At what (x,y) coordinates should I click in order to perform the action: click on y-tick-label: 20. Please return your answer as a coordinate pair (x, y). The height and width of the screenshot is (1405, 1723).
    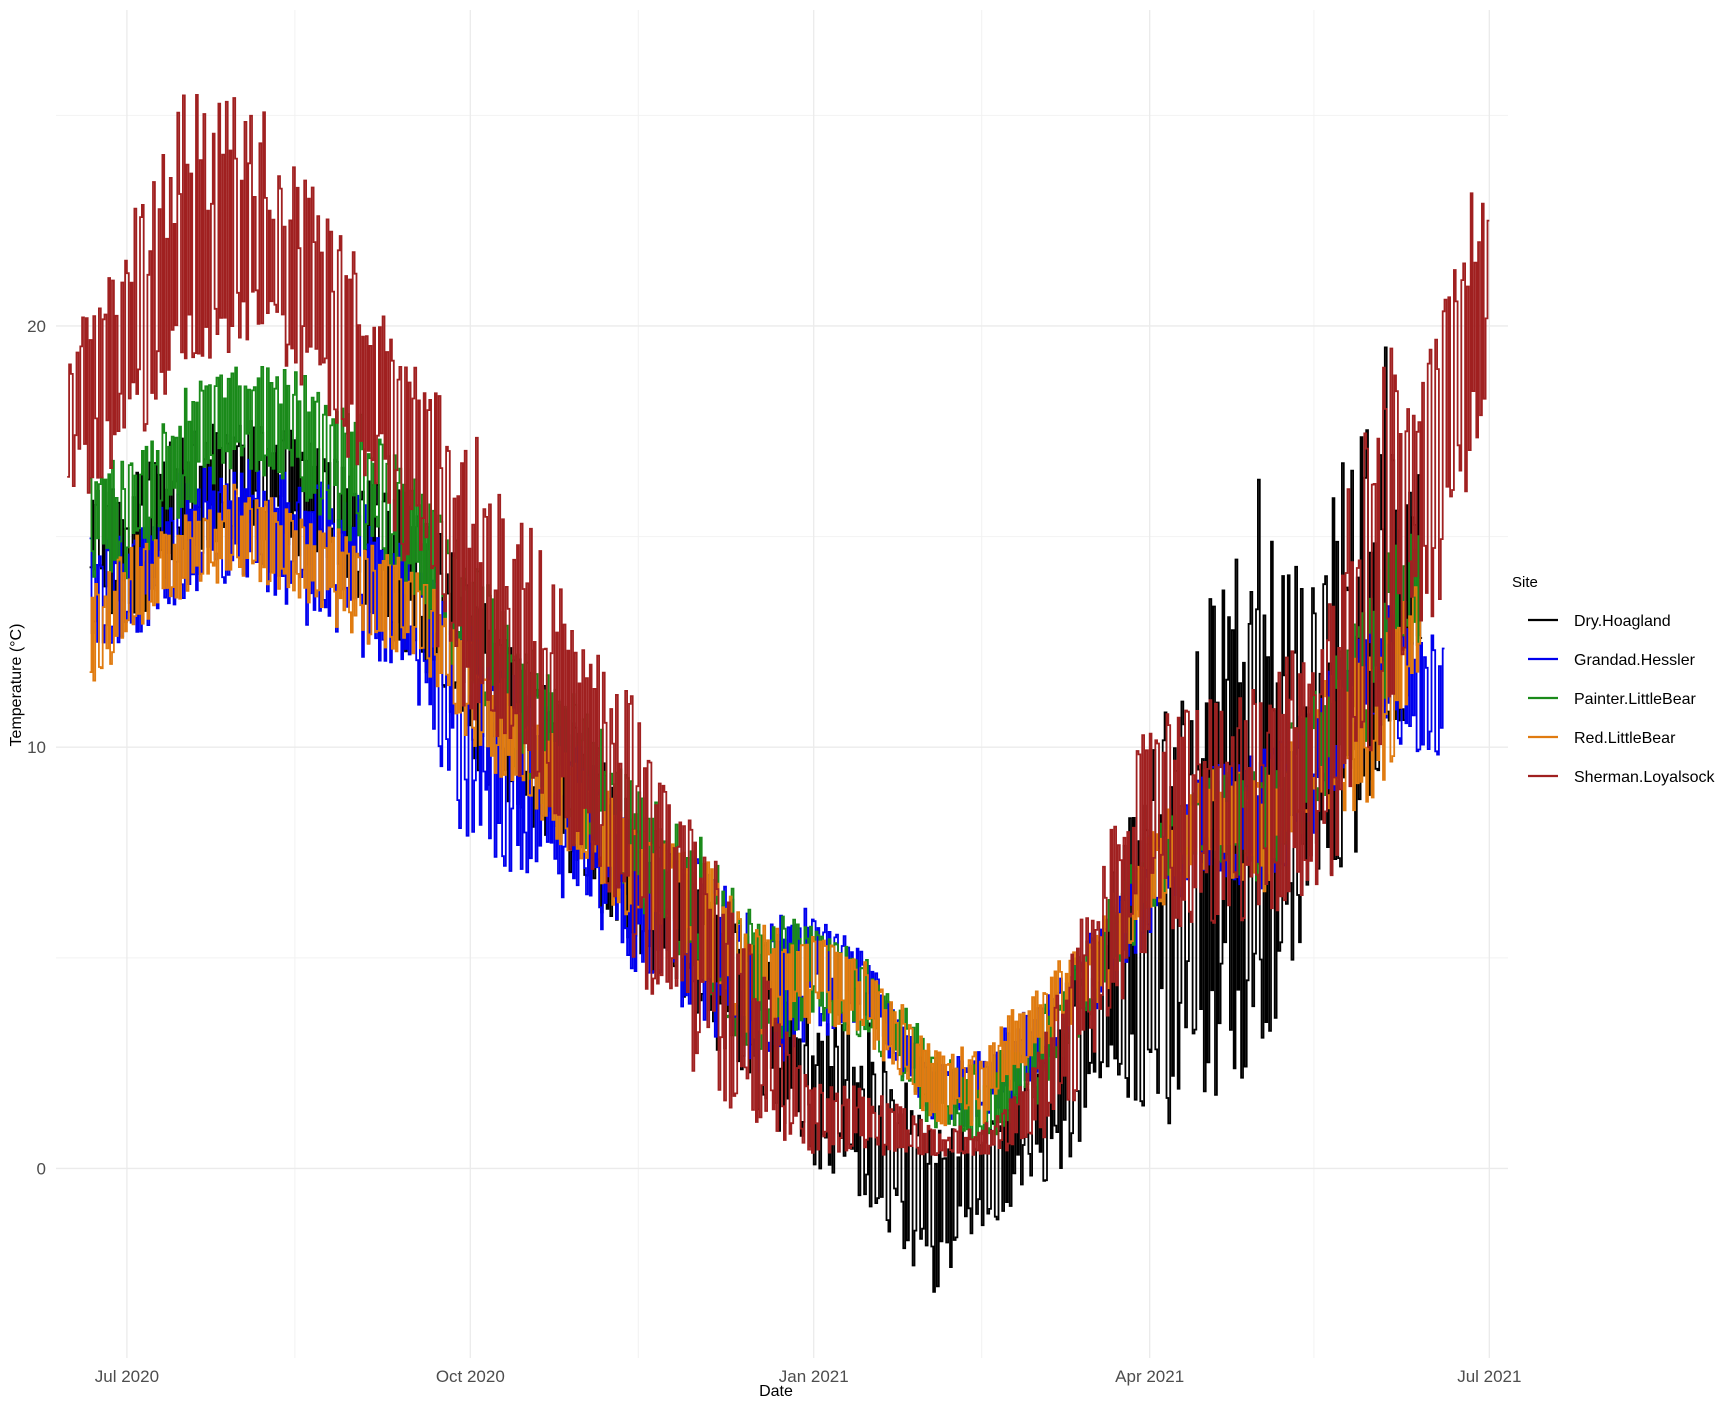
    Looking at the image, I should click on (36, 326).